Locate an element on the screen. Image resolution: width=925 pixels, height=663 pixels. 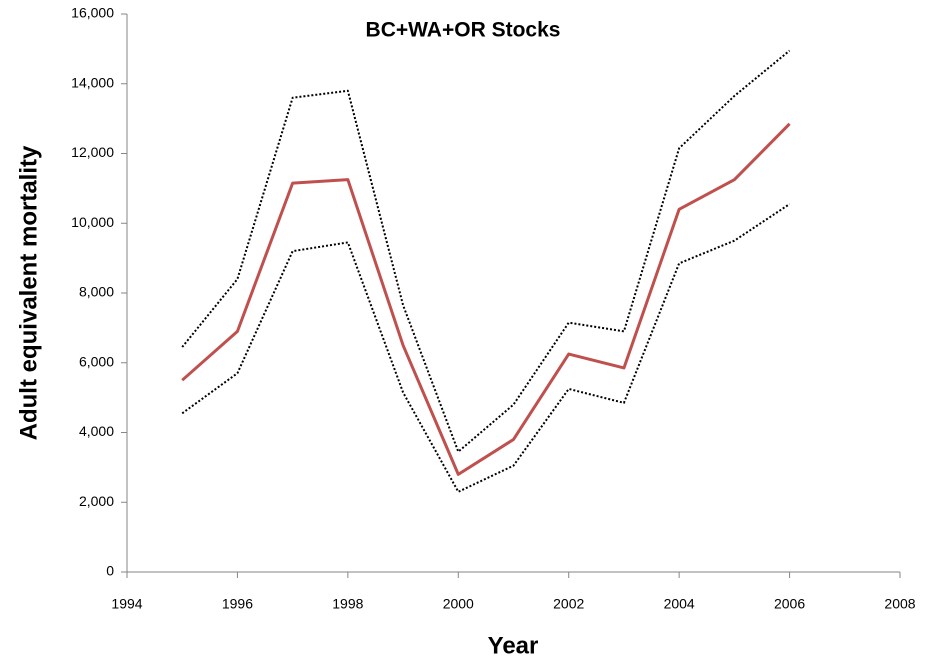
x-tick-label: 2002 is located at coordinates (568, 604).